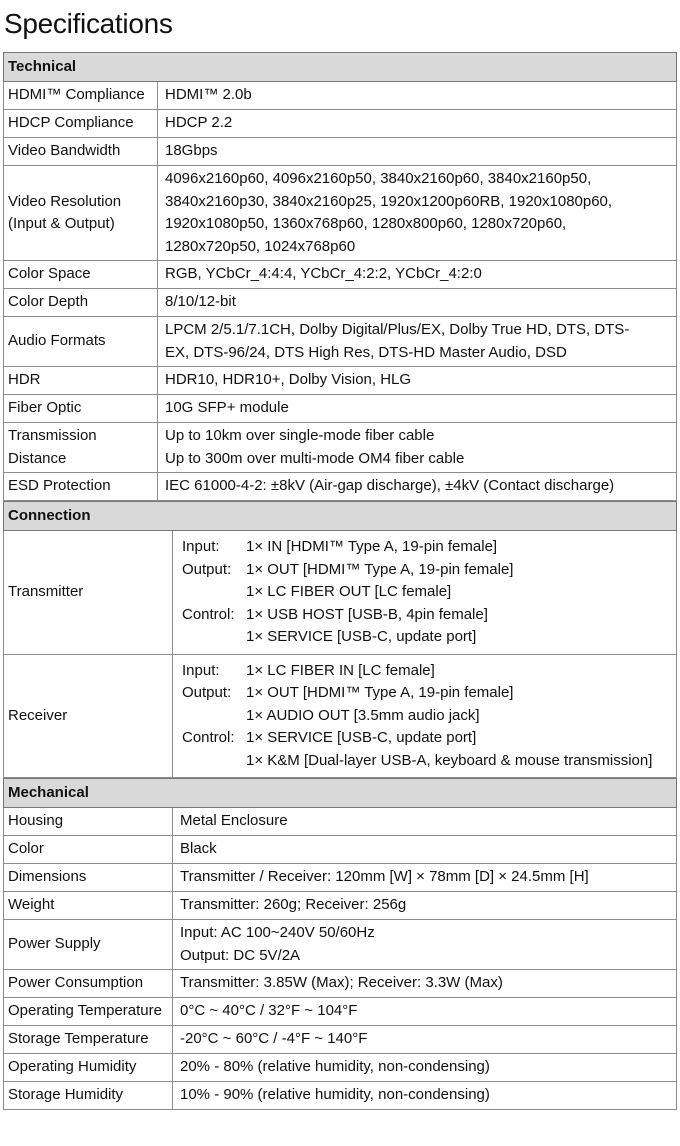  Describe the element at coordinates (260, 246) in the screenshot. I see `spec-value: 1280x720p50, 1024x768p60` at that location.